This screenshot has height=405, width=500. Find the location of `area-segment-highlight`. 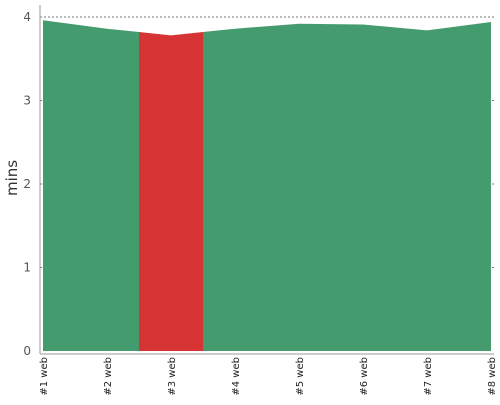

area-segment-highlight is located at coordinates (171, 191).